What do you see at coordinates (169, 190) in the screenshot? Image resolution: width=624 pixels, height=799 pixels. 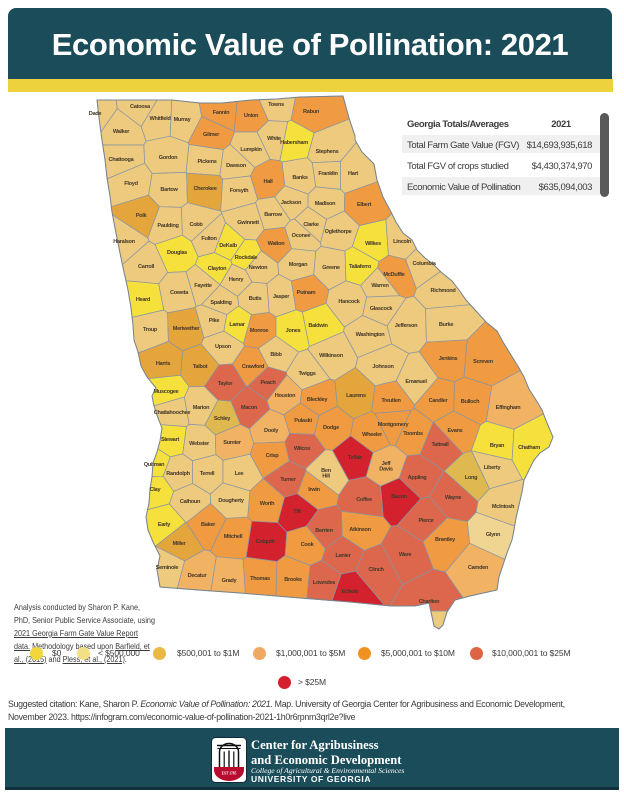 I see `svg-text: Bartow` at bounding box center [169, 190].